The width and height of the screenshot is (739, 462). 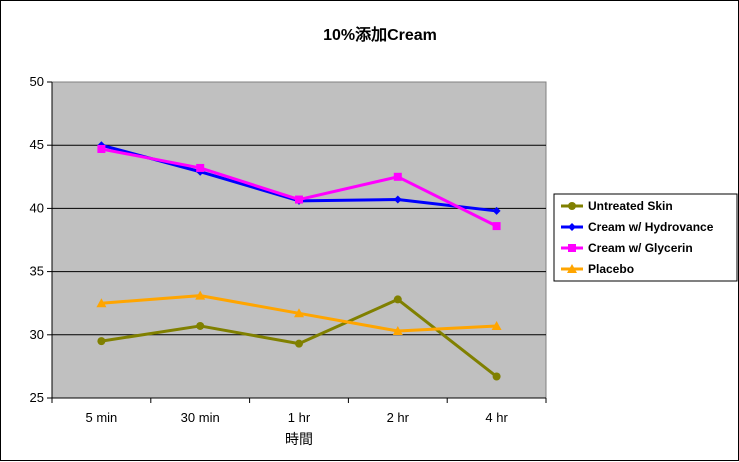 What do you see at coordinates (299, 439) in the screenshot?
I see `x-axis-label: 時間` at bounding box center [299, 439].